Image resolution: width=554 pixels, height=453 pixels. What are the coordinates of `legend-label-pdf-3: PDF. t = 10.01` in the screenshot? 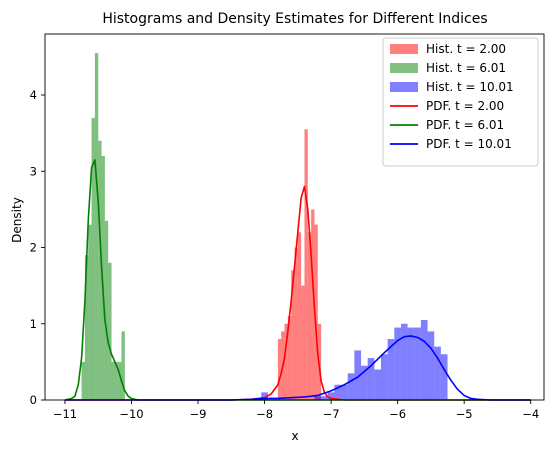 It's located at (469, 144).